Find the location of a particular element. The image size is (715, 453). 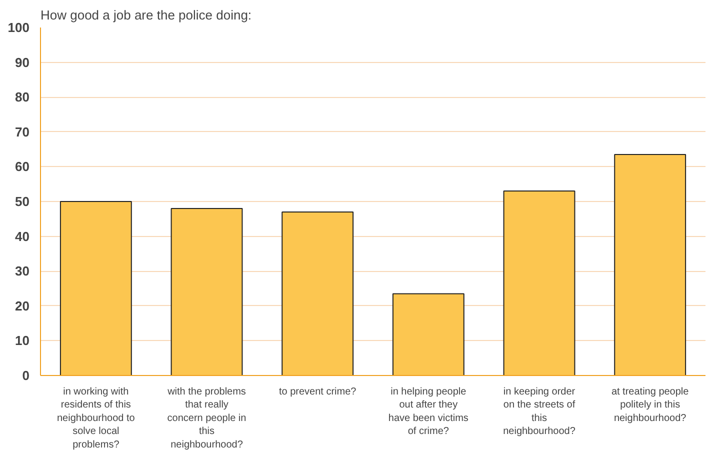

y-tick-label: 0 is located at coordinates (26, 375).